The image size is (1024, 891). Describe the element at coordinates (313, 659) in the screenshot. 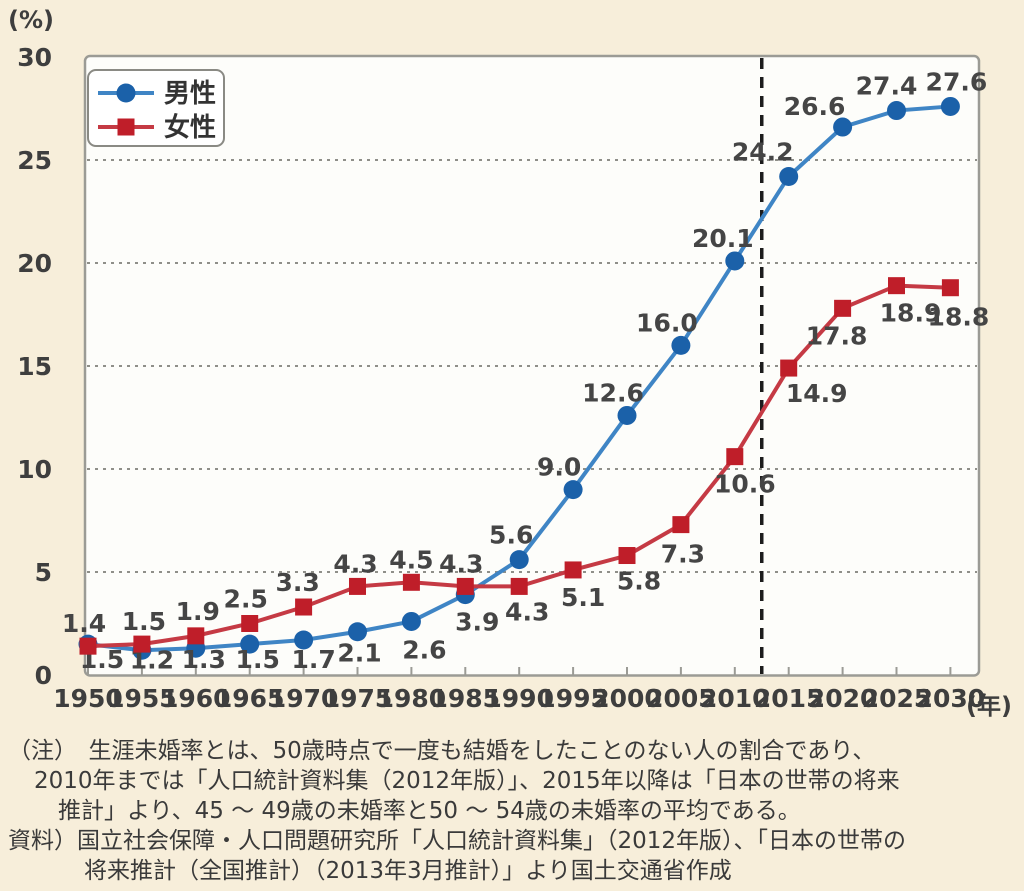

I see `data-point-label: 1.7` at that location.